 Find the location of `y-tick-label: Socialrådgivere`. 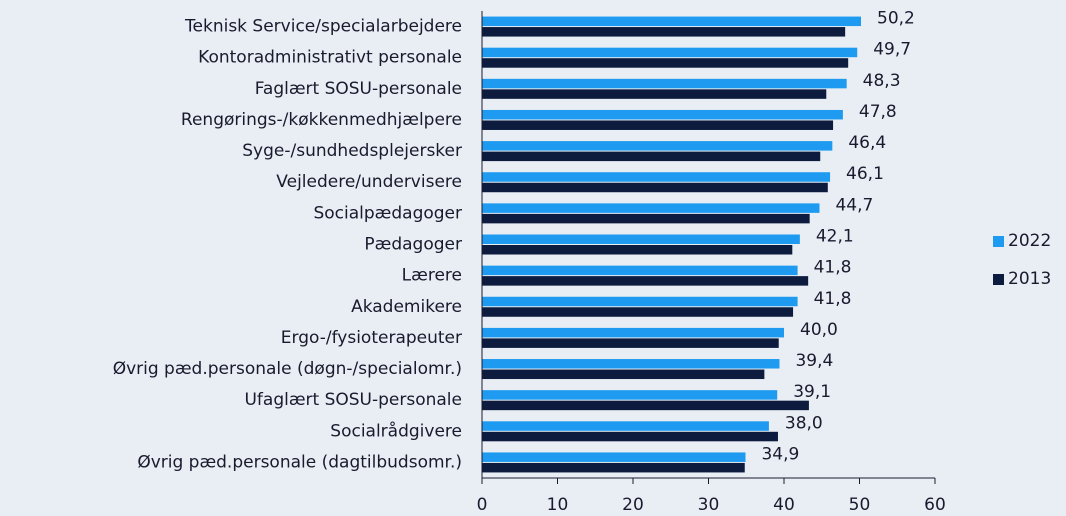

y-tick-label: Socialrådgivere is located at coordinates (396, 430).